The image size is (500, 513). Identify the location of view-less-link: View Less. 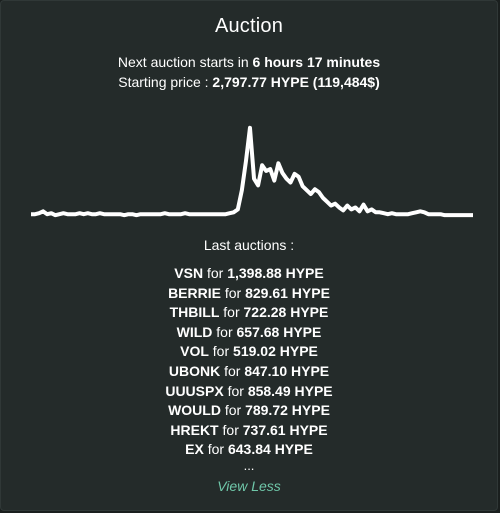
(249, 486).